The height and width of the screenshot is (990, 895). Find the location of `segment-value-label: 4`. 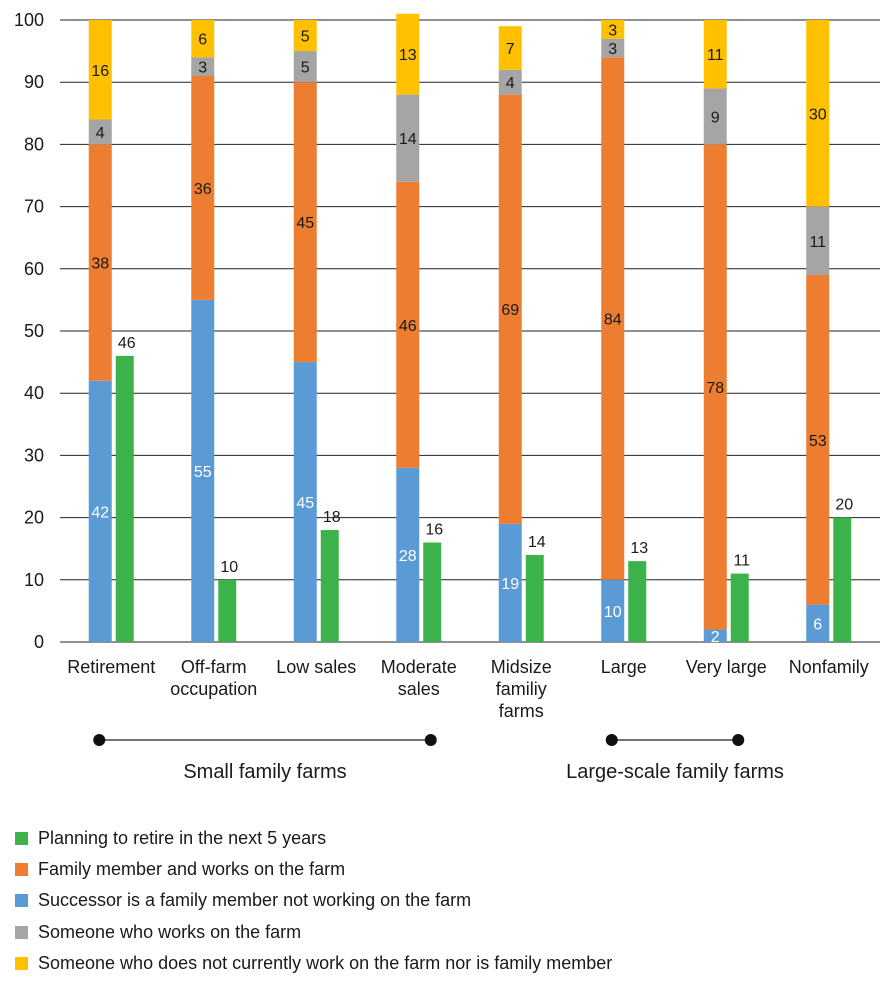

segment-value-label: 4 is located at coordinates (510, 83).